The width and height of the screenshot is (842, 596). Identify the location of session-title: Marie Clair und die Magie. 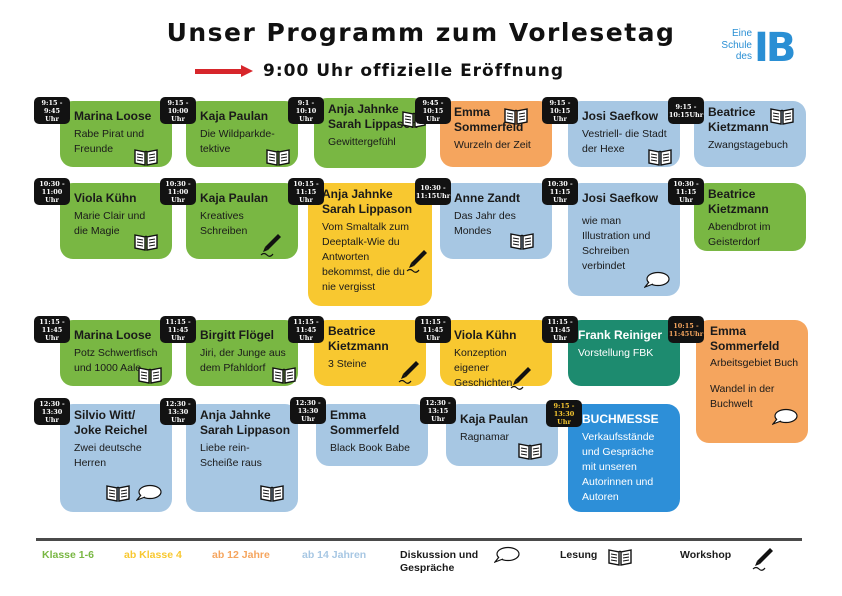
(110, 223).